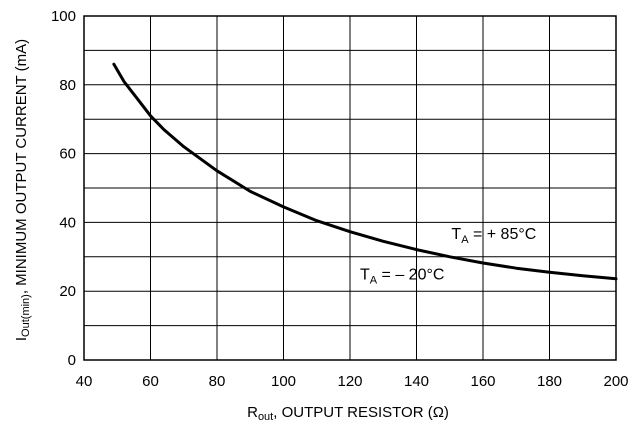 This screenshot has height=427, width=639. I want to click on y-tick-label: 80, so click(67, 85).